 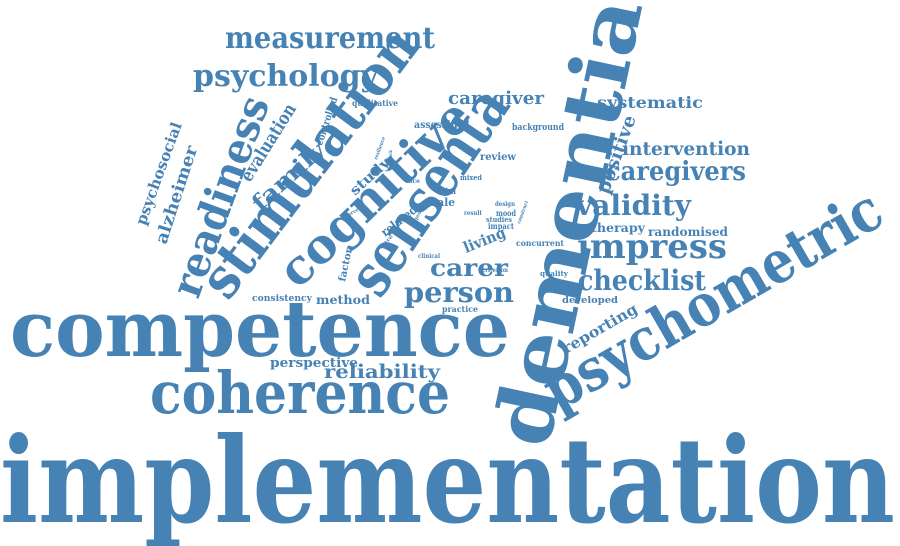 What do you see at coordinates (413, 181) in the screenshot?
I see `word-face: face` at bounding box center [413, 181].